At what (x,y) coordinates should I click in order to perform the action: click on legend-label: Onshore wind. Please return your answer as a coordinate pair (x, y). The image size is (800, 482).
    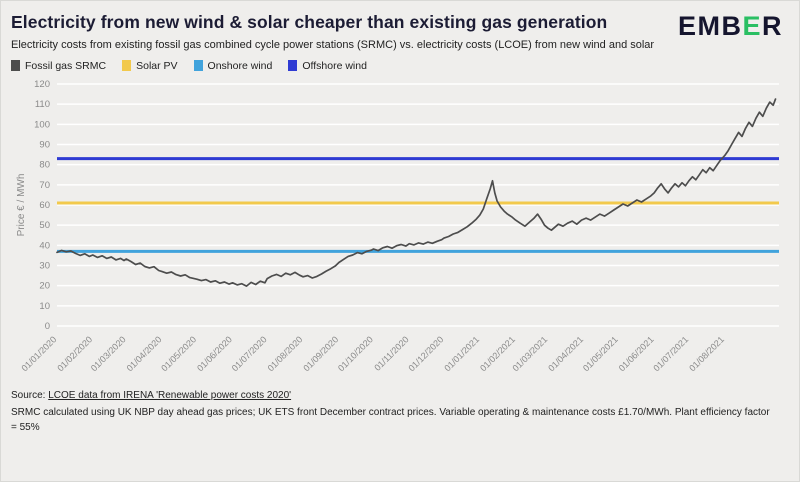
    Looking at the image, I should click on (240, 65).